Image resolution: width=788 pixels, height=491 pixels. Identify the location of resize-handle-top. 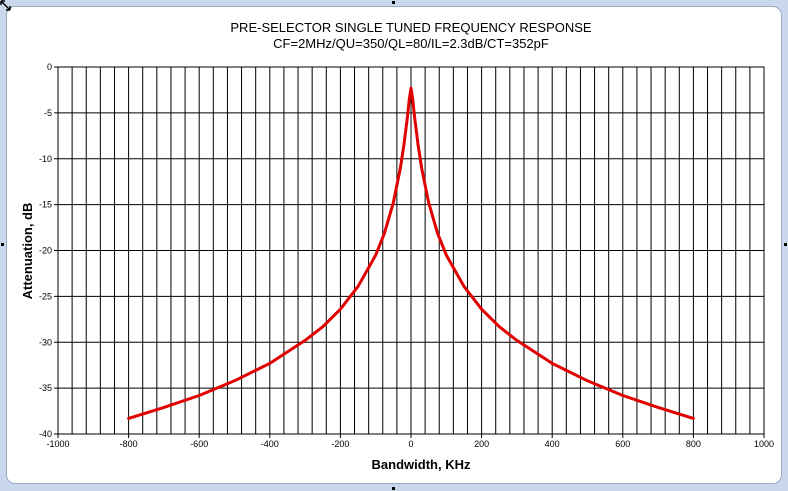
(393, 2).